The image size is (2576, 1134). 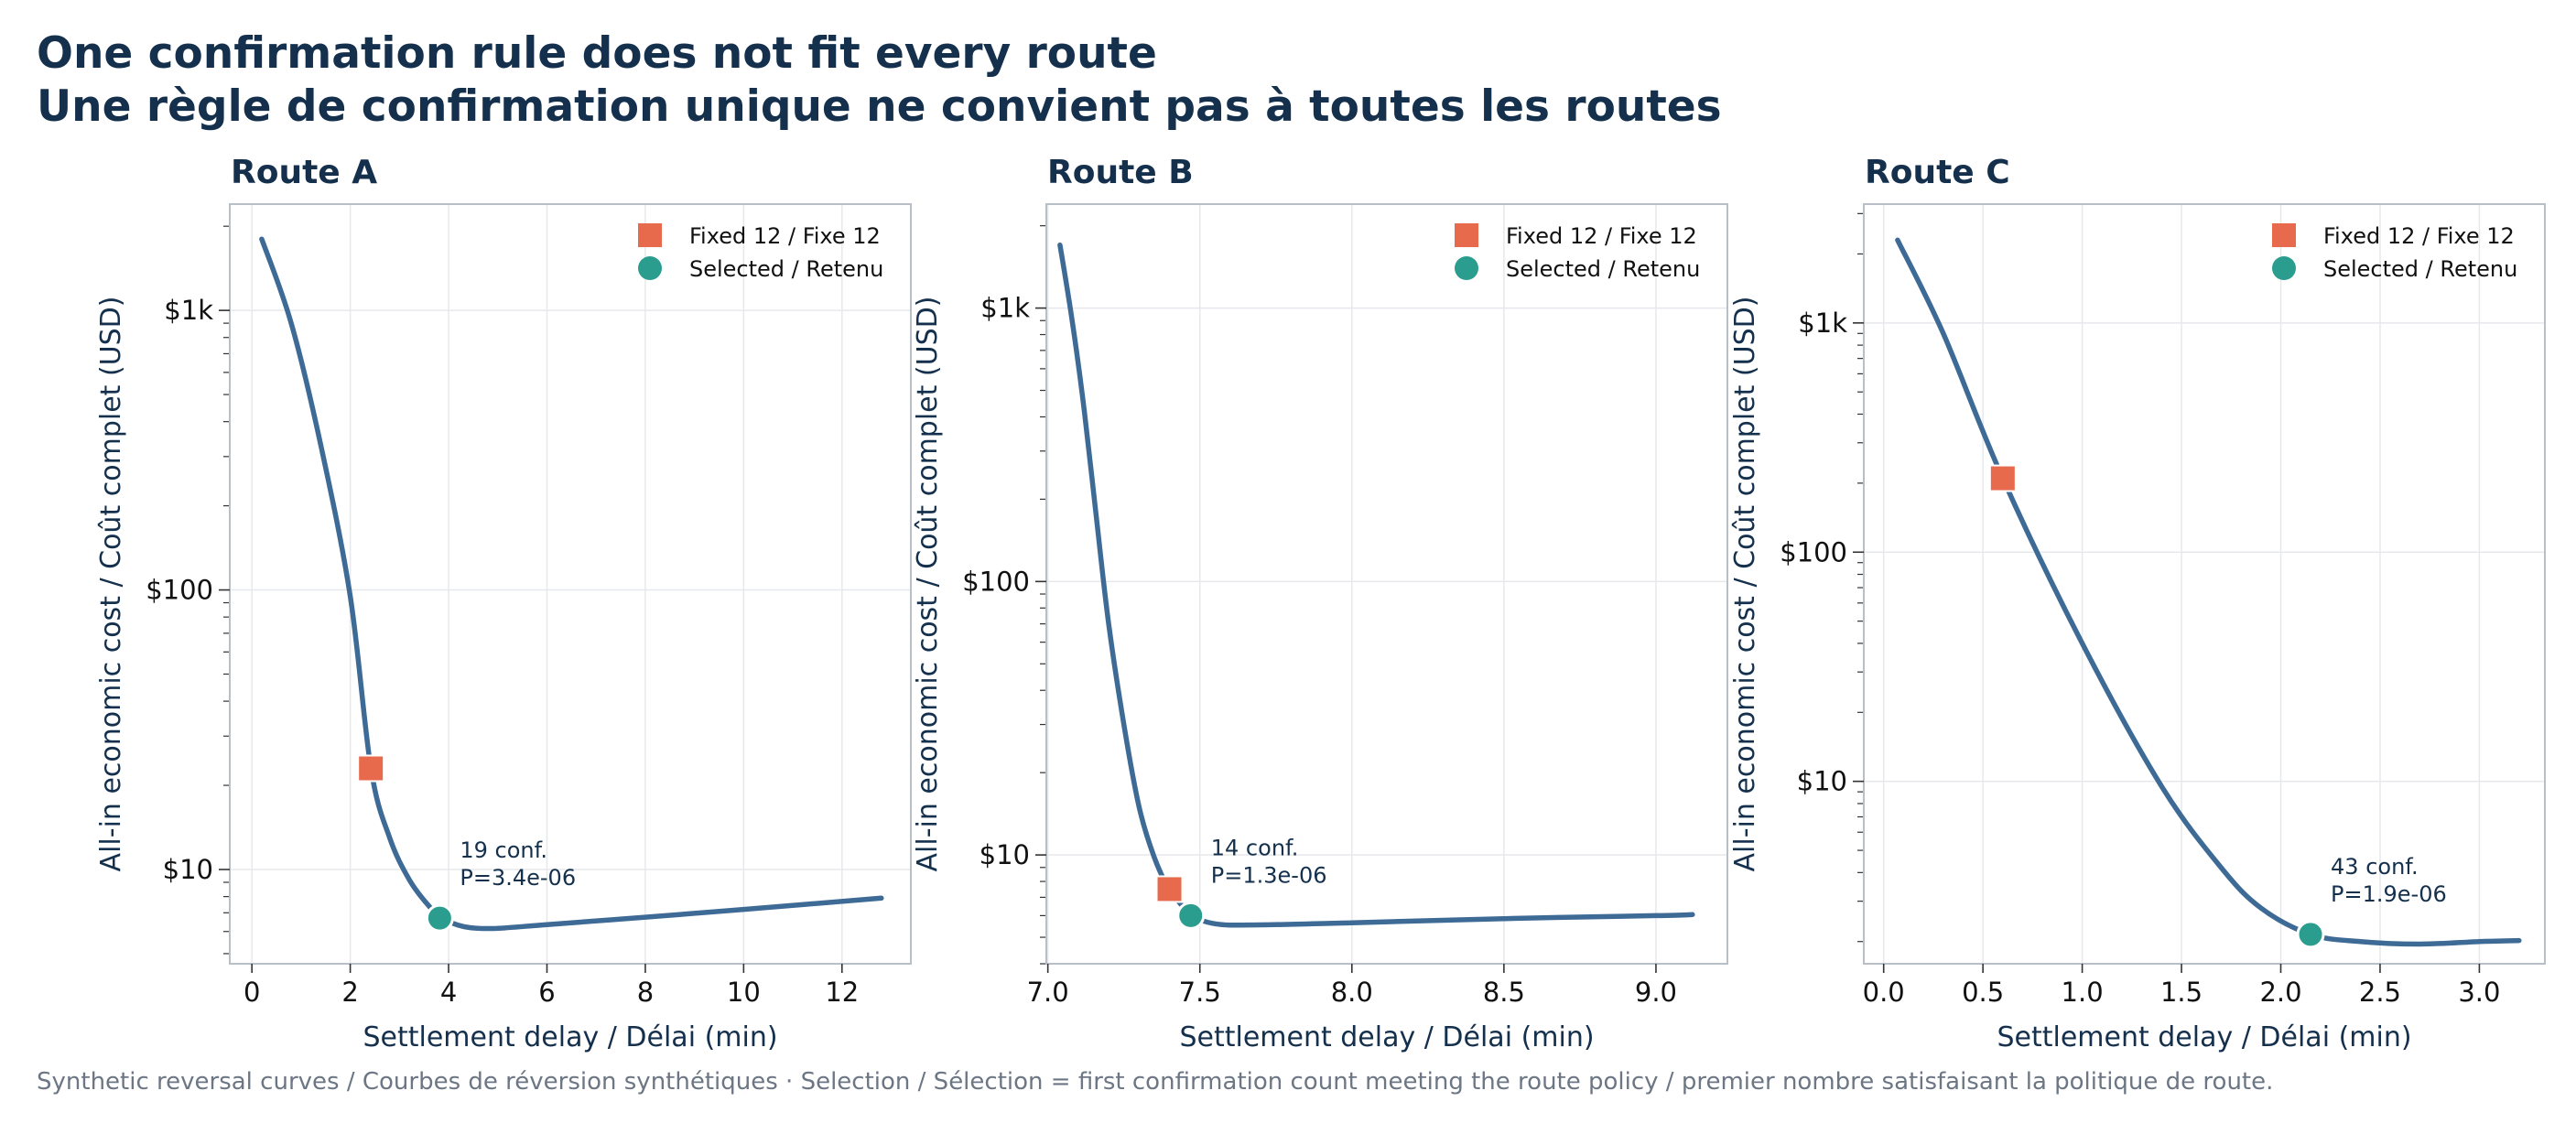 What do you see at coordinates (1255, 847) in the screenshot?
I see `annotation-conf: 14 conf.` at bounding box center [1255, 847].